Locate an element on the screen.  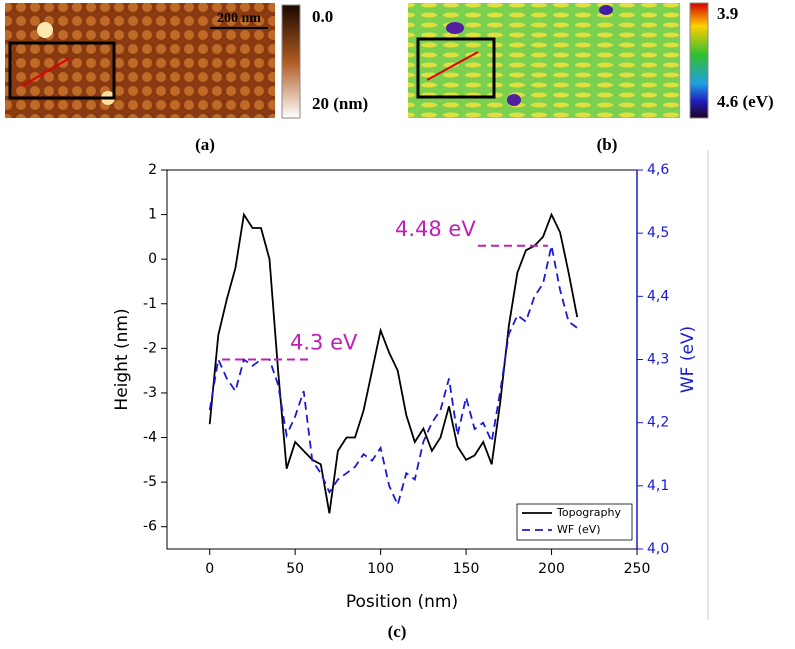
x-tick-label: 200 is located at coordinates (551, 569).